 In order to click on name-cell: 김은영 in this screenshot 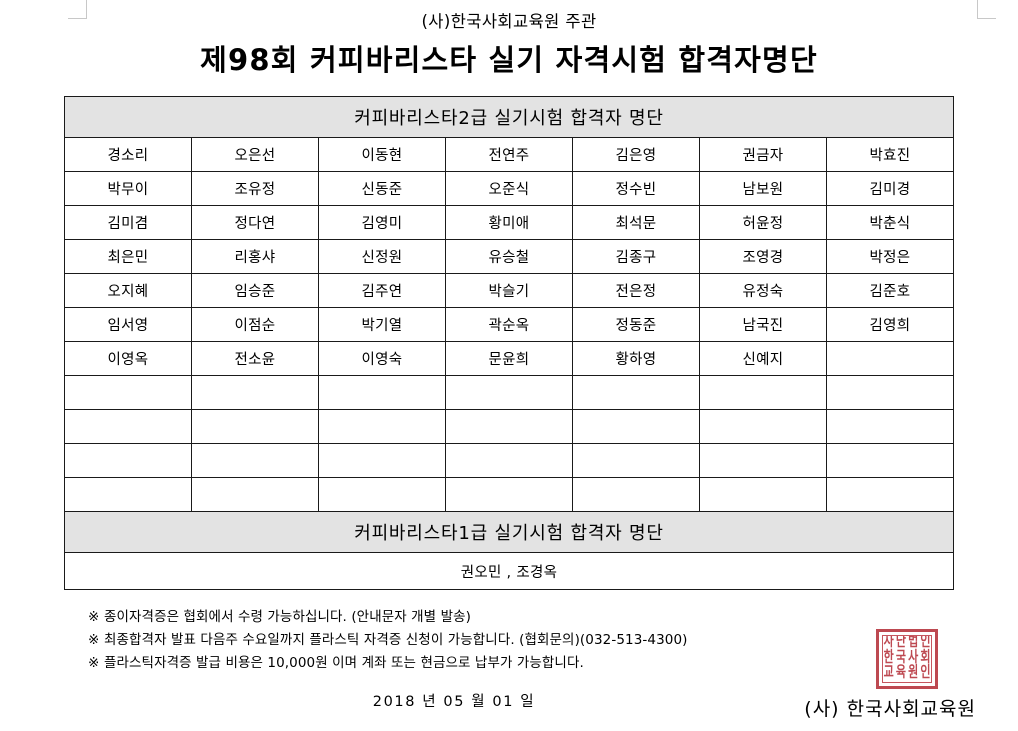, I will do `click(636, 155)`.